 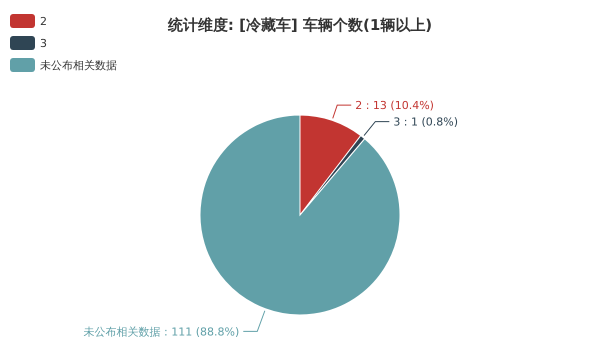 I want to click on data-label: 未公布相关数据 : 111 (88.8%), so click(x=162, y=331).